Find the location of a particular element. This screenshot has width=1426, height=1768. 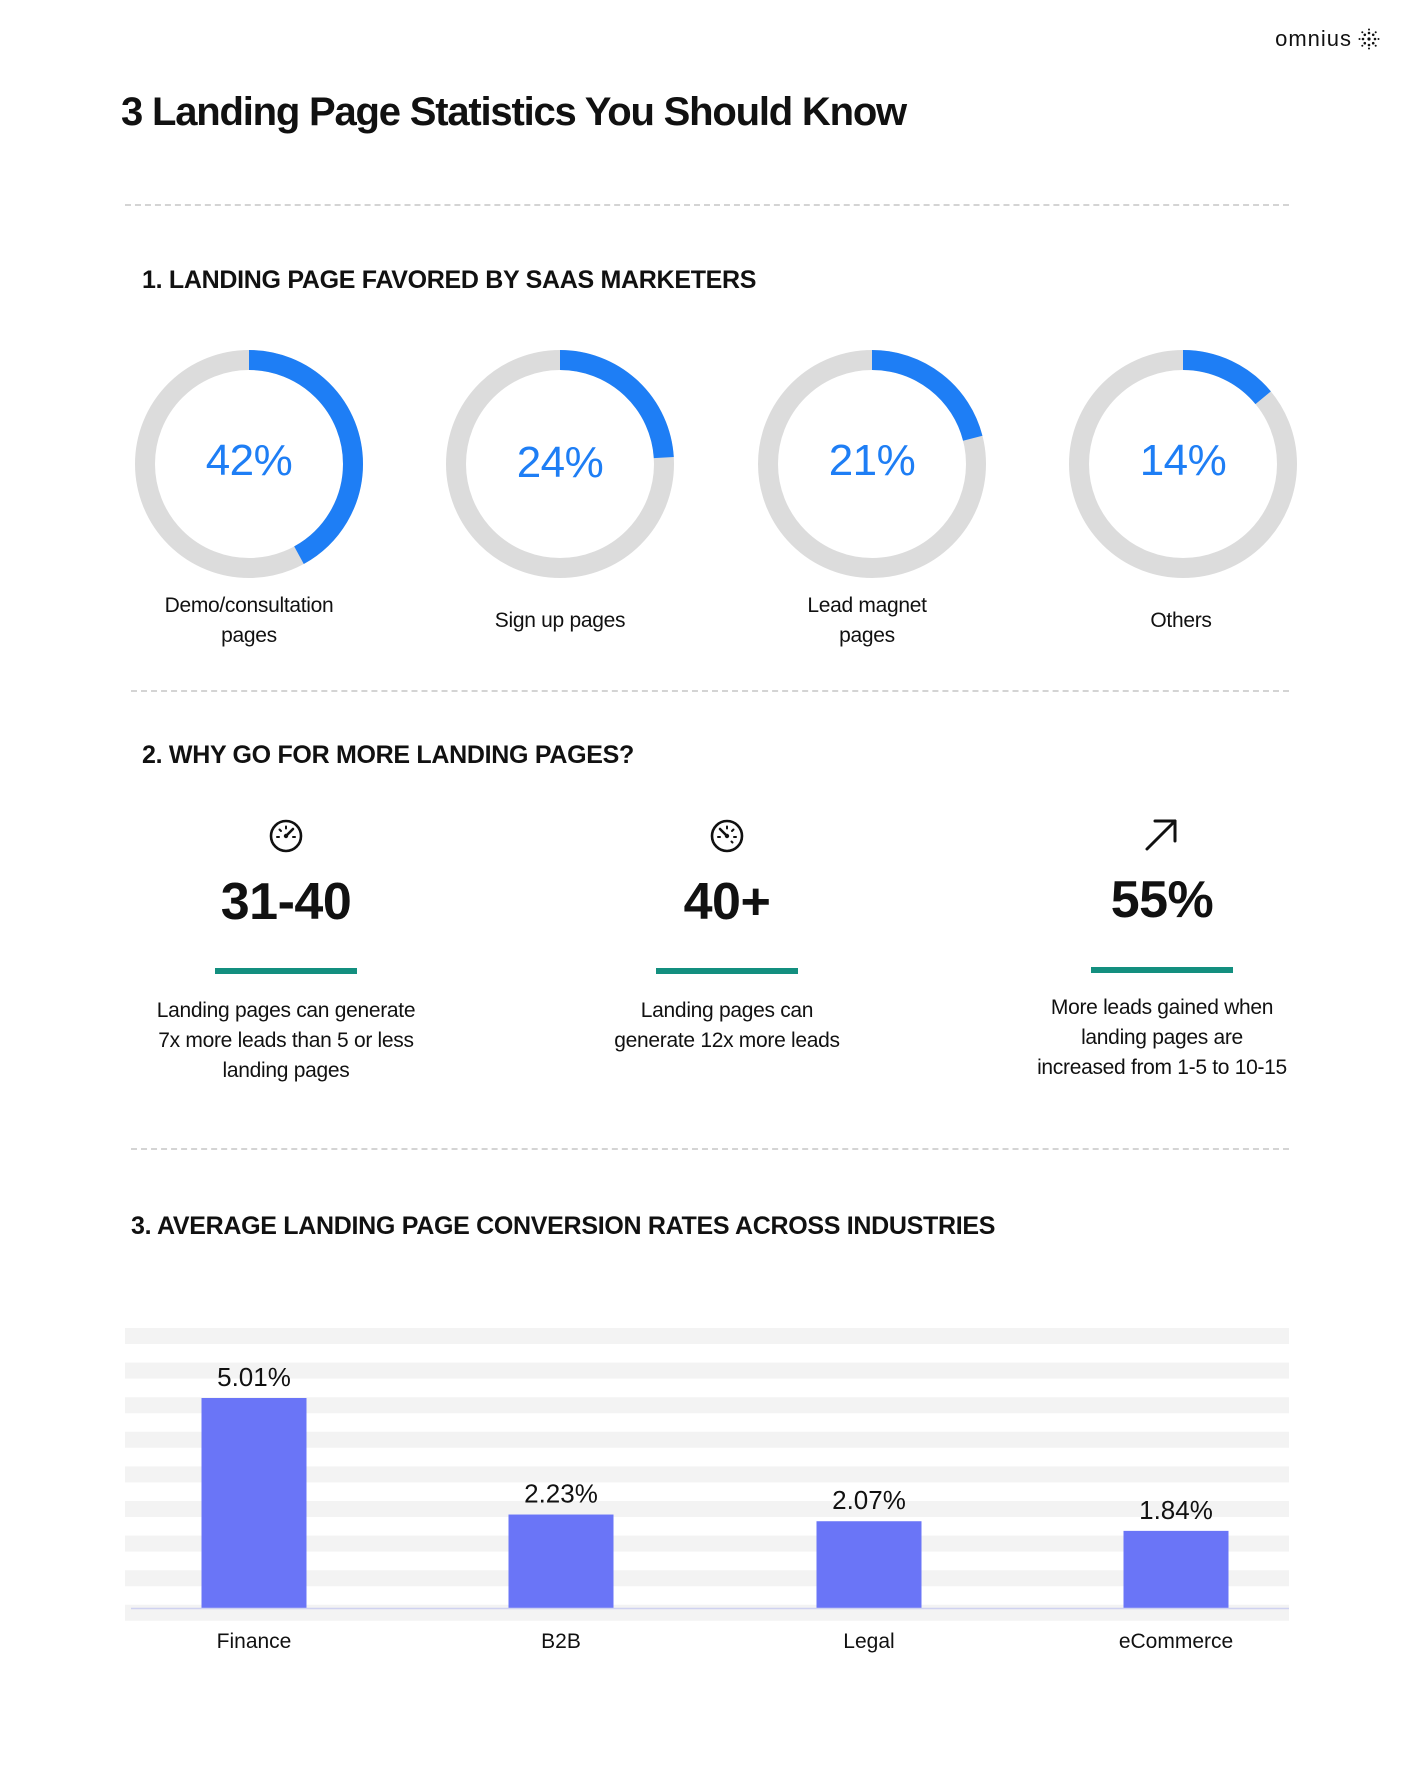

donut-label: Sign up pages is located at coordinates (560, 621).